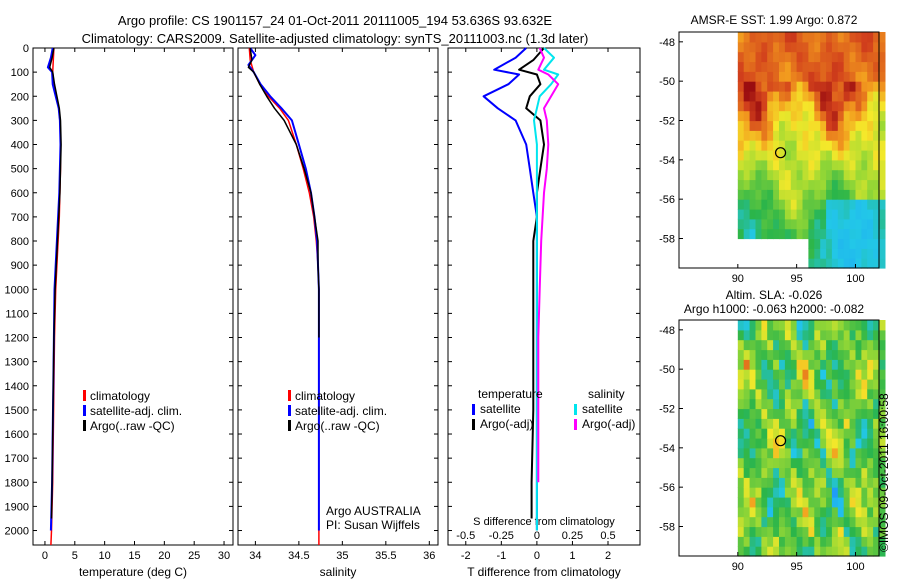  Describe the element at coordinates (780, 153) in the screenshot. I see `argo-float-marker` at that location.